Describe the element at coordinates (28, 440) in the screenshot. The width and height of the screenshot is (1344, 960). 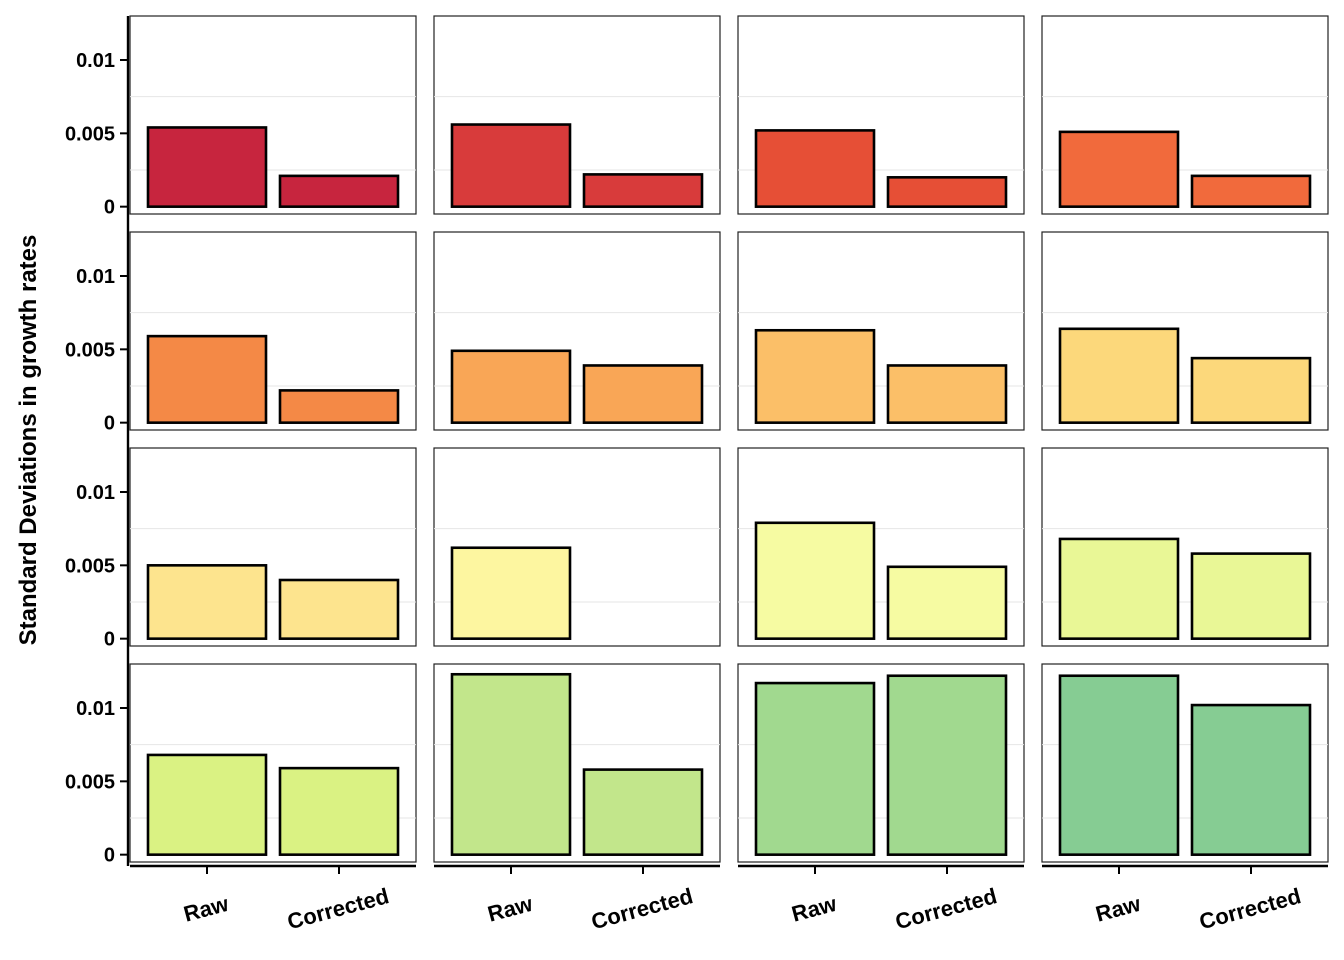
I see `y-axis-title: Standard Deviations in growth rates` at that location.